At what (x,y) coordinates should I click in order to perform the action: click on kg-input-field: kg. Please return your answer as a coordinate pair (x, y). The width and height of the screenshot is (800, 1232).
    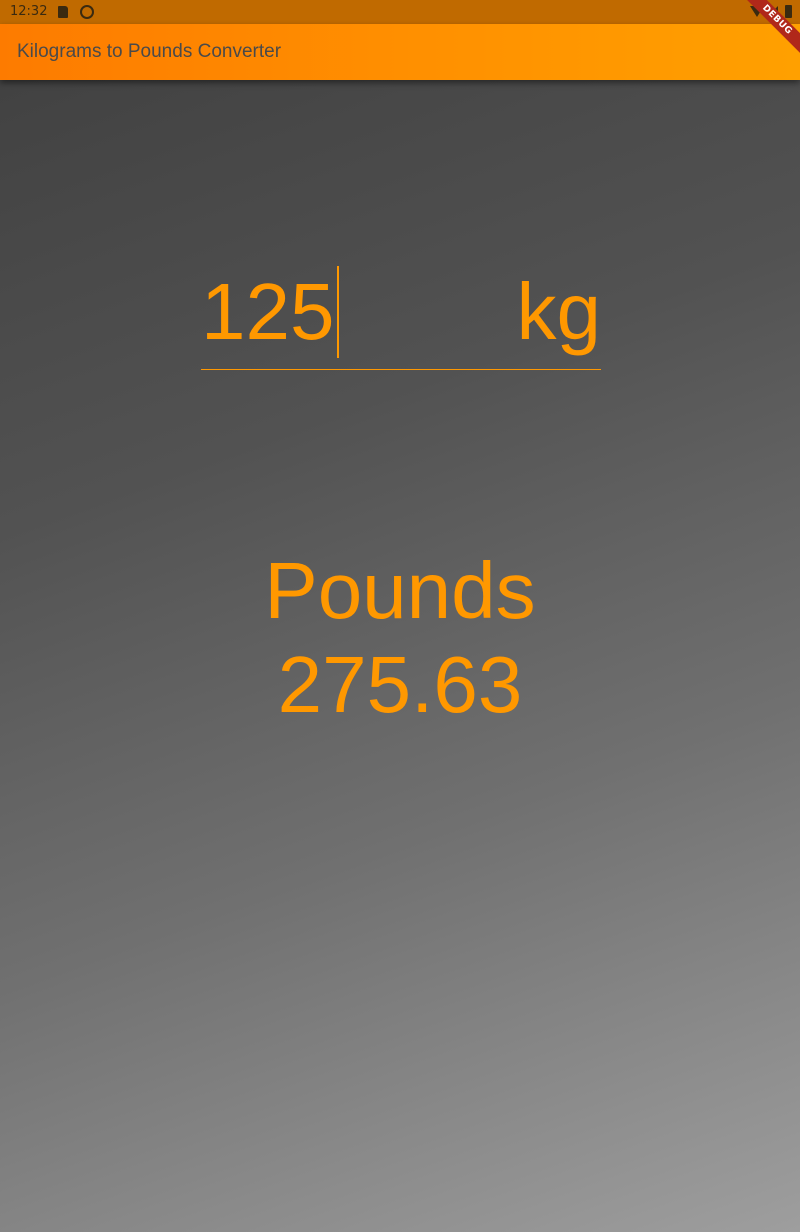
    Looking at the image, I should click on (401, 316).